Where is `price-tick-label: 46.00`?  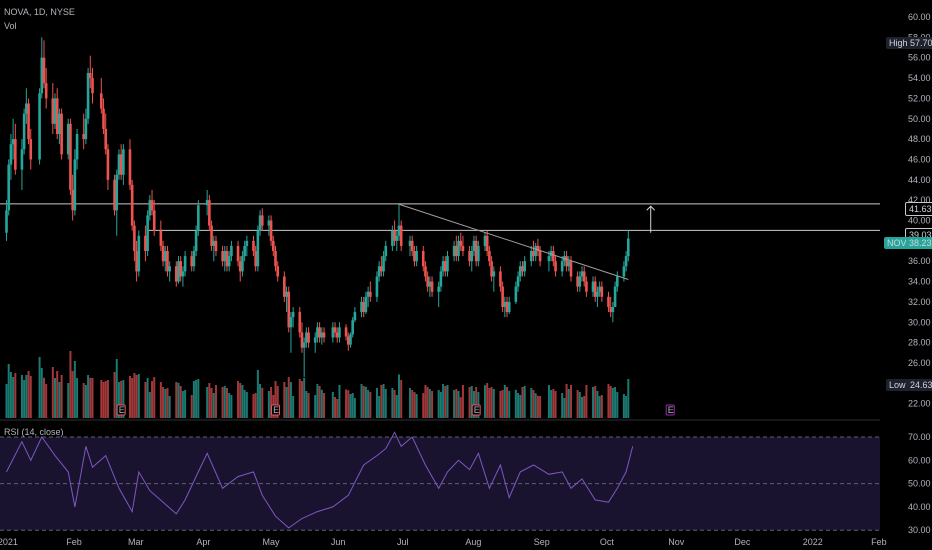
price-tick-label: 46.00 is located at coordinates (919, 159).